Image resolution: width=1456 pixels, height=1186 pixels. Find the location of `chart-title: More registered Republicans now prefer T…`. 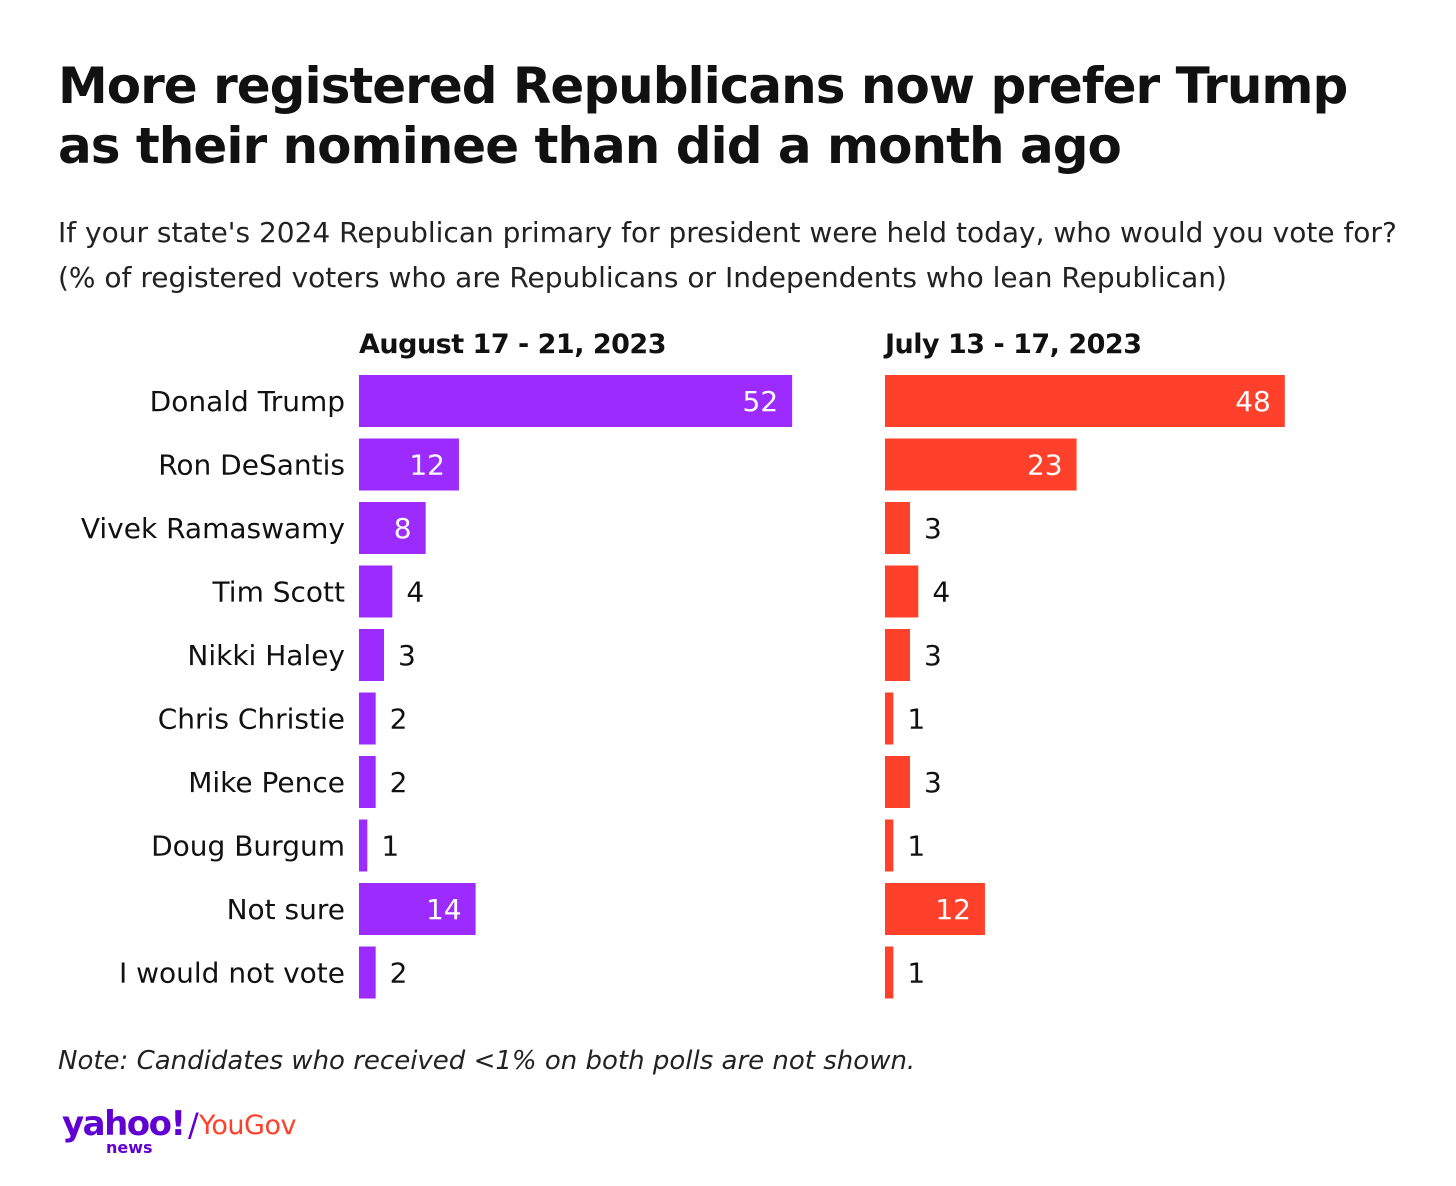

chart-title: More registered Republicans now prefer T… is located at coordinates (703, 116).